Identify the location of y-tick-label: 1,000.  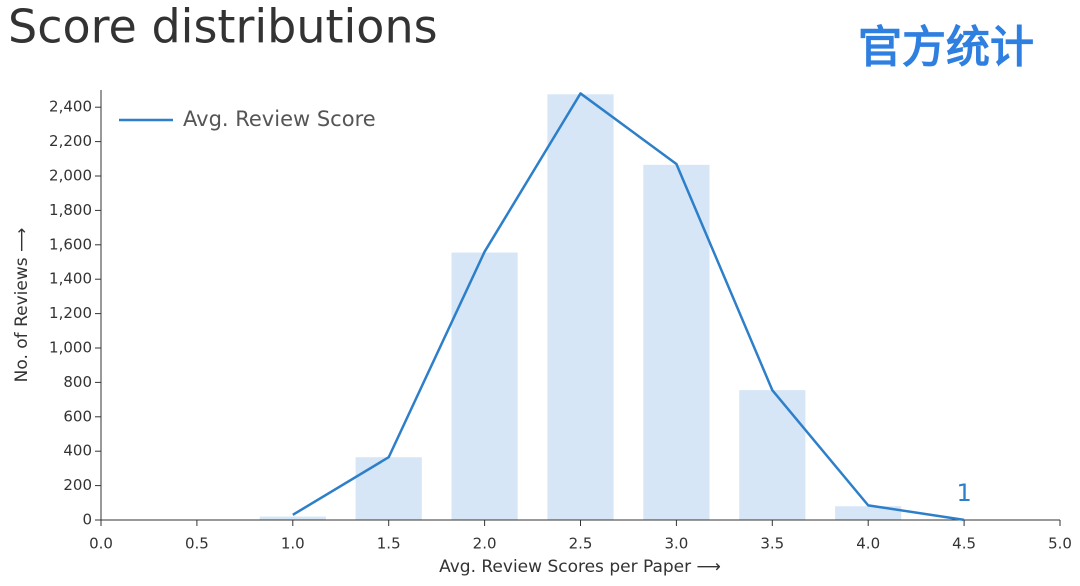
(70, 348).